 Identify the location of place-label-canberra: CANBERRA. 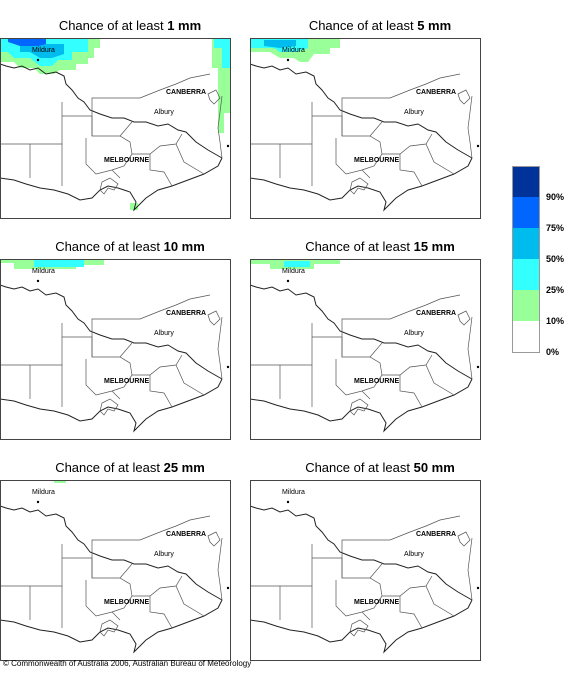
(436, 92).